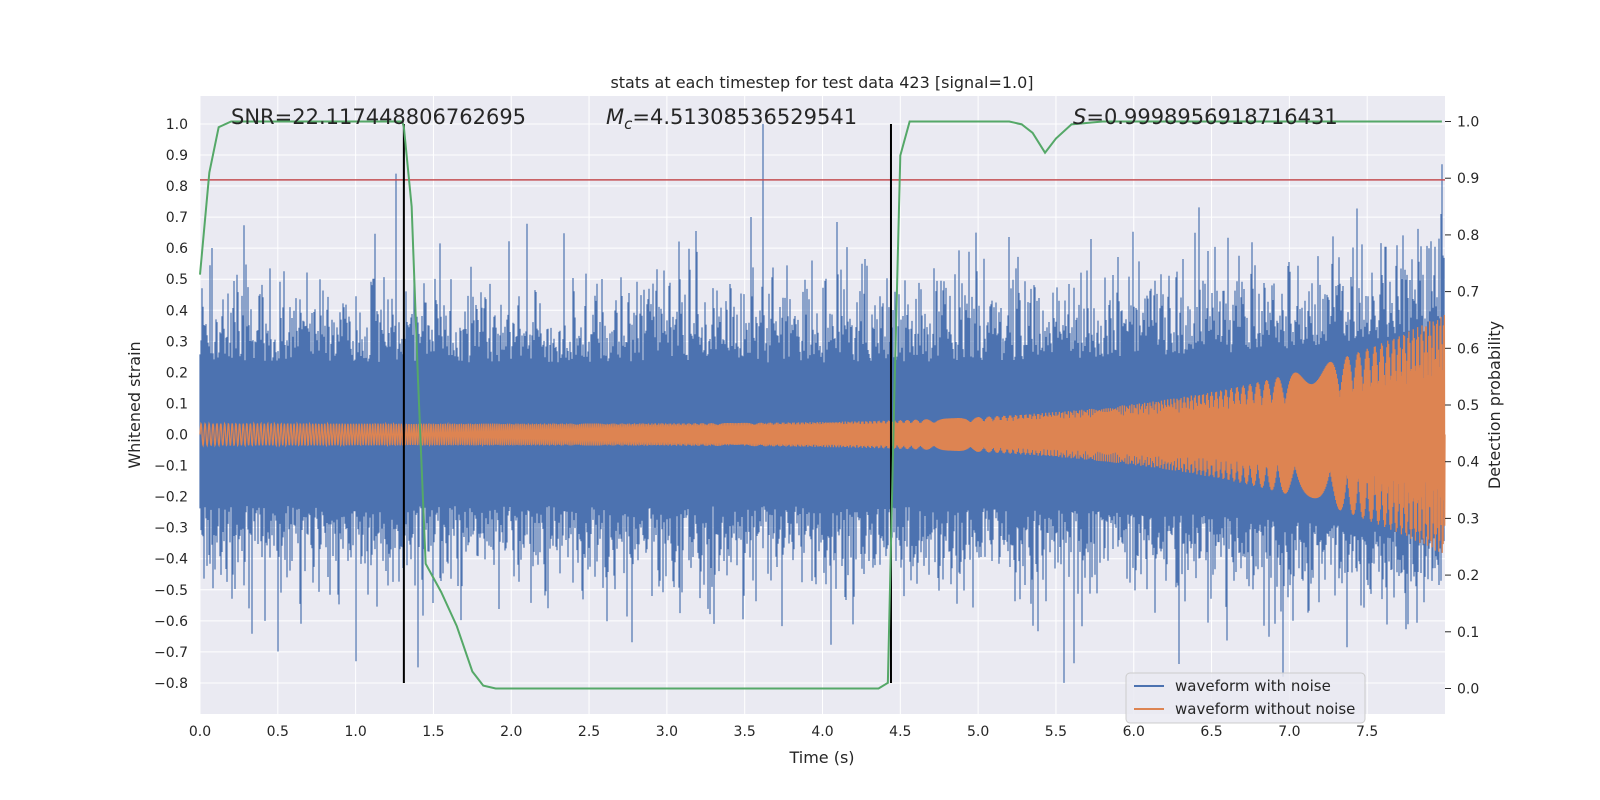 The height and width of the screenshot is (800, 1600). Describe the element at coordinates (177, 218) in the screenshot. I see `y-tick-label-left: 0.7` at that location.